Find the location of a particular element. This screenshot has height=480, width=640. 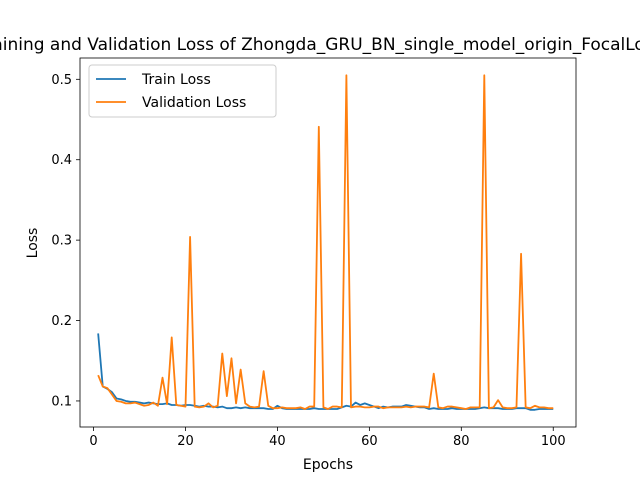

y-axis-ticks: 0.1 0.2 0.3 0.4 0.5 is located at coordinates (65, 241).